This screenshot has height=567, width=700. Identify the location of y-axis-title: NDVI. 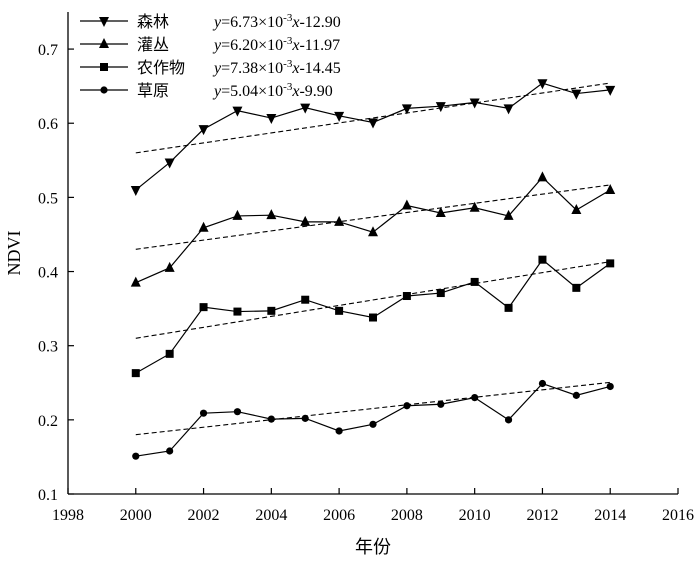
(14, 253).